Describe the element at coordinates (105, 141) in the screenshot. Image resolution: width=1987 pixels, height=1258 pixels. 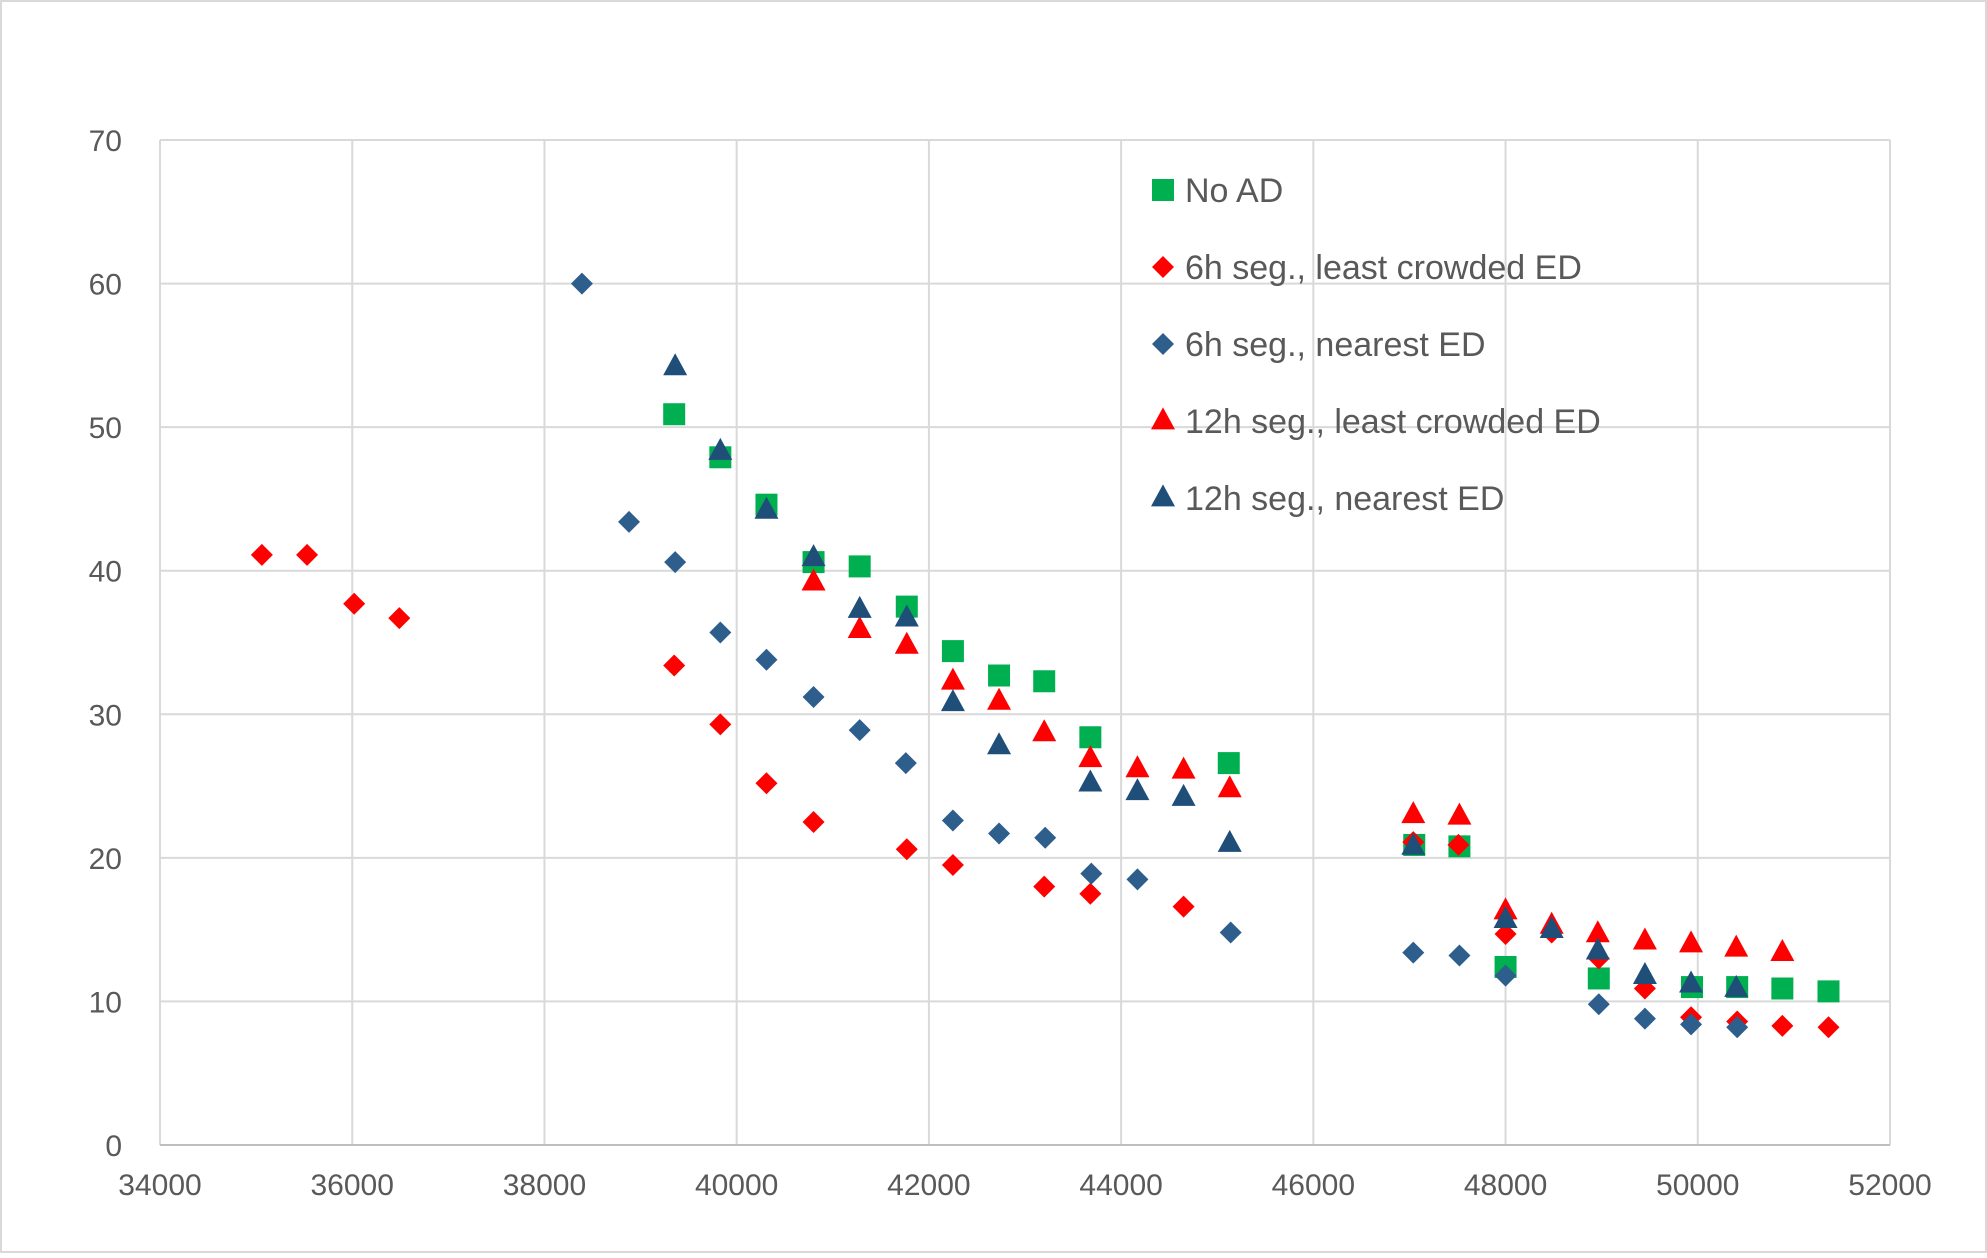
I see `y-tick-label: 70` at that location.